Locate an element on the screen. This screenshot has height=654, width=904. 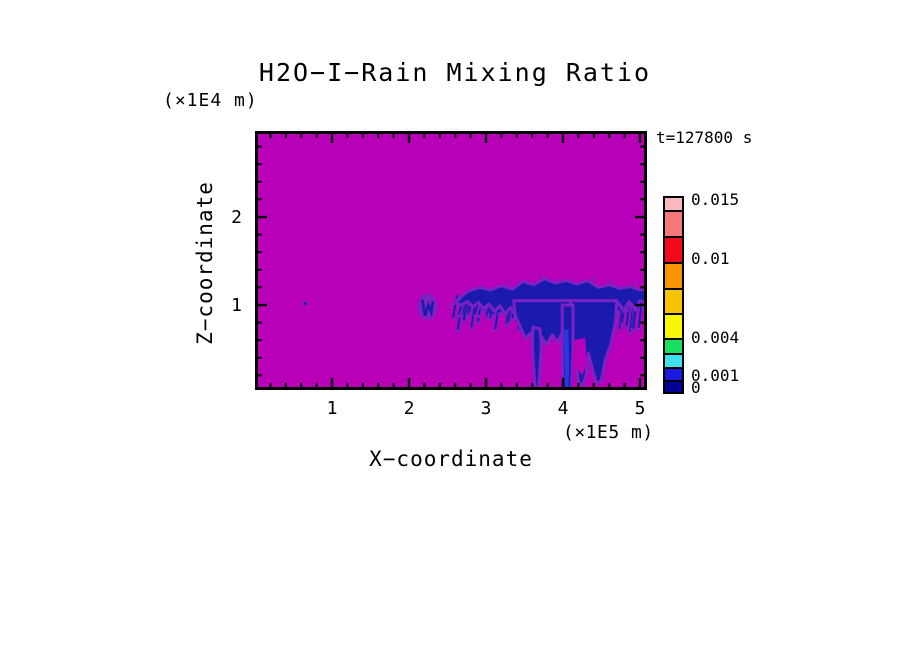
rain-shaft-left is located at coordinates (536, 359).